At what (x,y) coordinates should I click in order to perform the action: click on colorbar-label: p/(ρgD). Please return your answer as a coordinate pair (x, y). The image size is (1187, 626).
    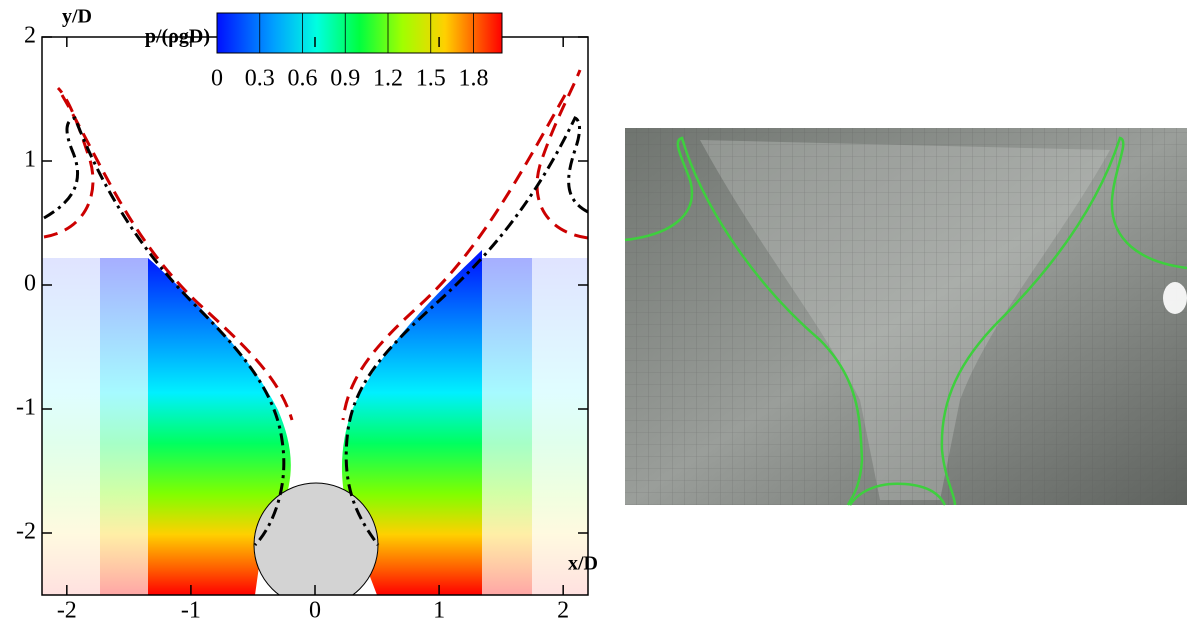
    Looking at the image, I should click on (177, 37).